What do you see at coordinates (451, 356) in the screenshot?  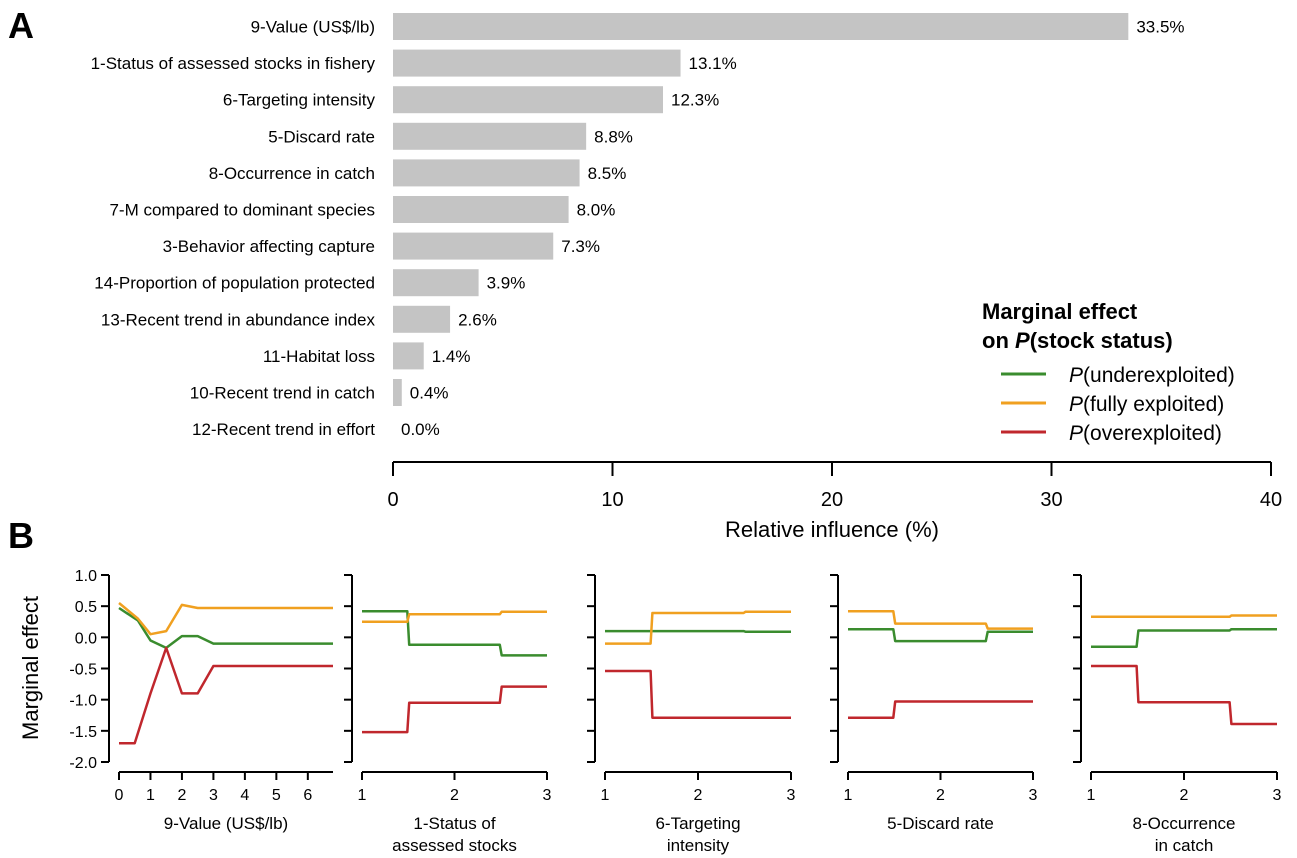 I see `bar-value-label: 1.4%` at bounding box center [451, 356].